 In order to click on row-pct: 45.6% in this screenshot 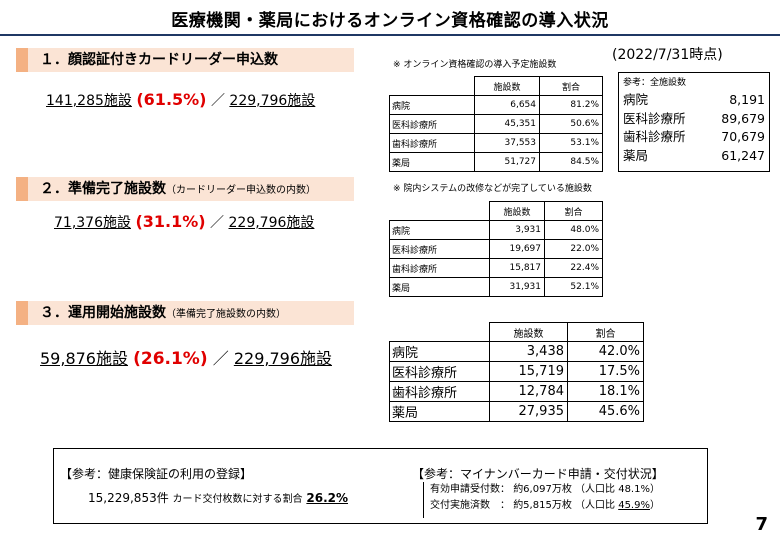, I will do `click(605, 411)`.